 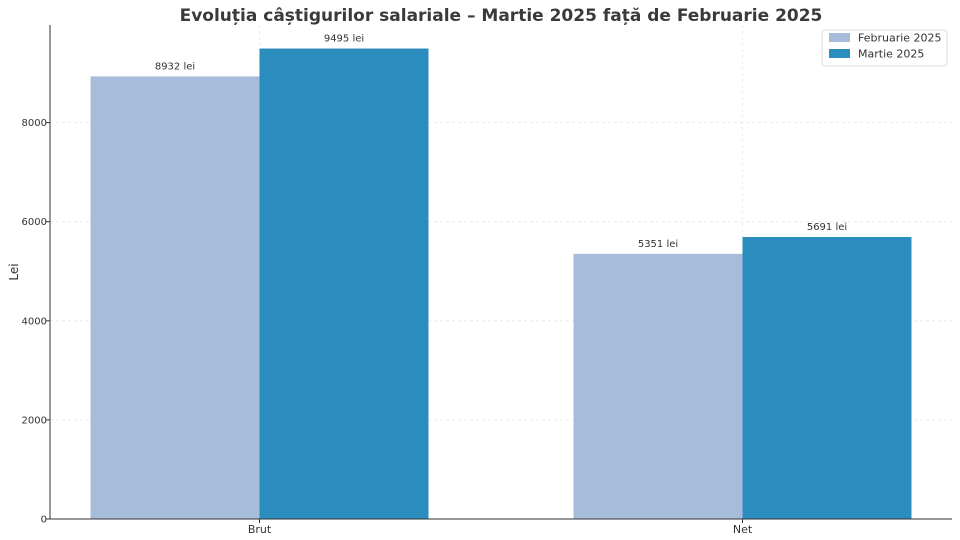 I want to click on legend-label: Februarie 2025, so click(x=900, y=38).